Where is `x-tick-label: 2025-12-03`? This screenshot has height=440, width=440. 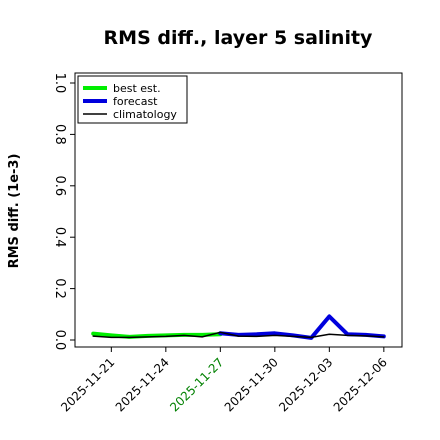
x-tick-label: 2025-12-03 is located at coordinates (305, 384).